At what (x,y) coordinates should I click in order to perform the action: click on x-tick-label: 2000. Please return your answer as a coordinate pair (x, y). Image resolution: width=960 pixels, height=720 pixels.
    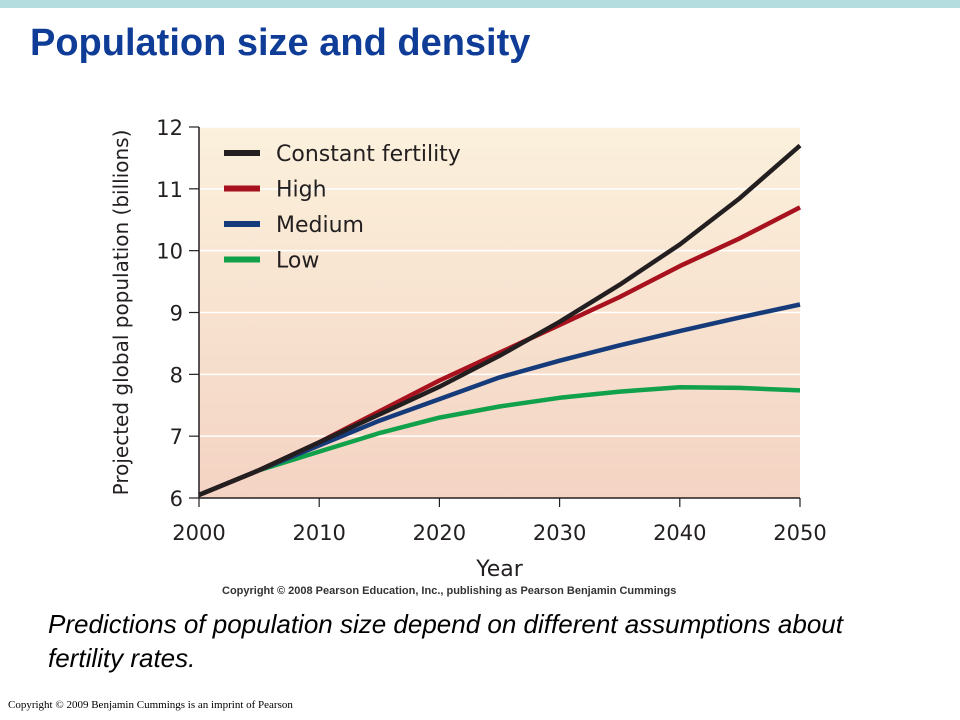
    Looking at the image, I should click on (198, 533).